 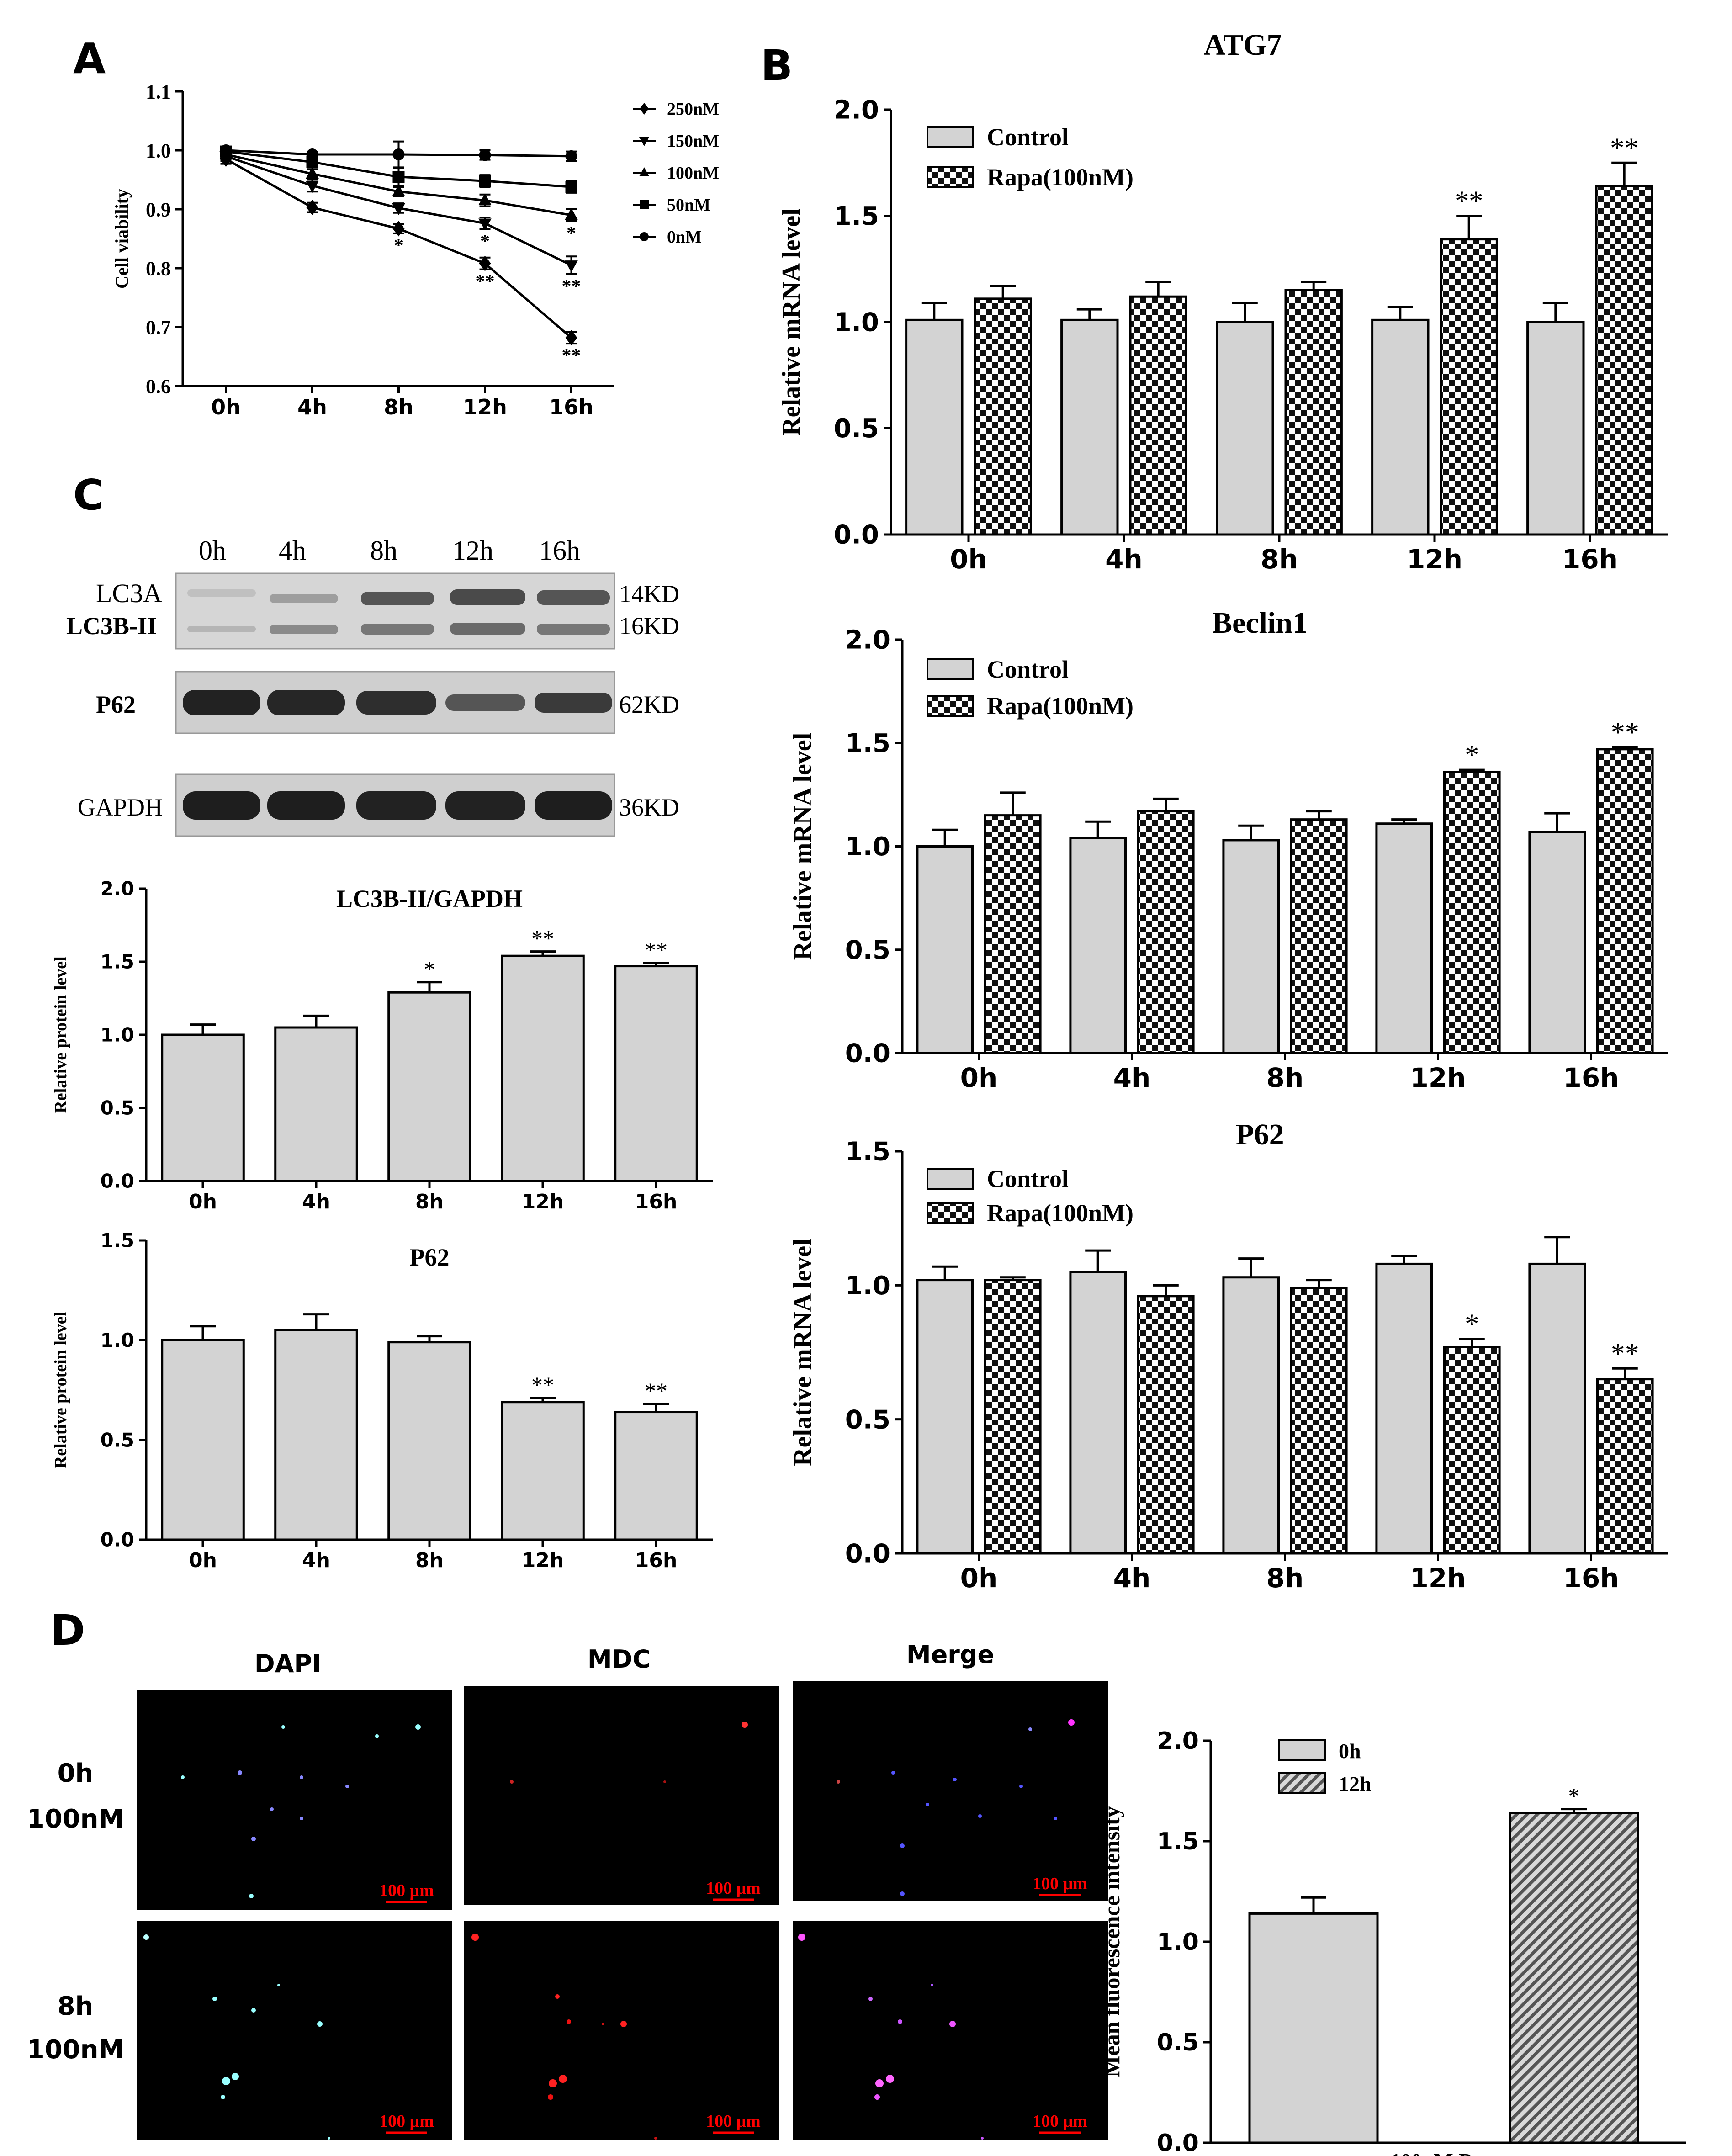 What do you see at coordinates (676, 174) in the screenshot?
I see `legend: 250nM 150nM 100nM 50nM 0nM` at bounding box center [676, 174].